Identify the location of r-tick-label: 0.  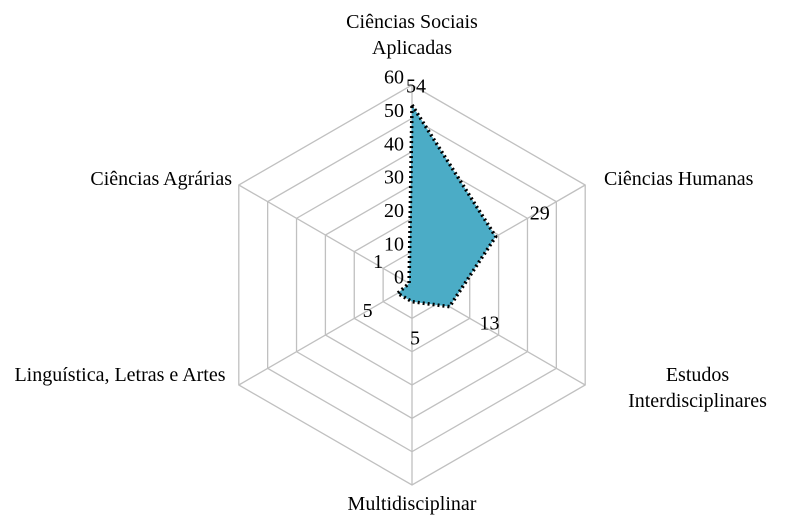
(399, 278).